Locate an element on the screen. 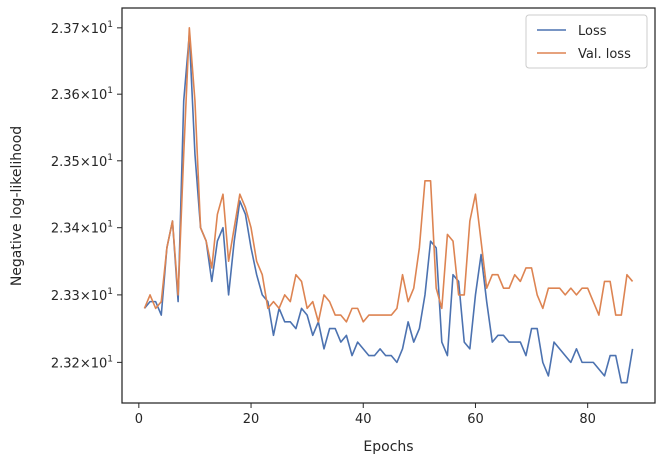 This screenshot has height=463, width=667. y-tick-label: 2.34×10¹ is located at coordinates (82, 228).